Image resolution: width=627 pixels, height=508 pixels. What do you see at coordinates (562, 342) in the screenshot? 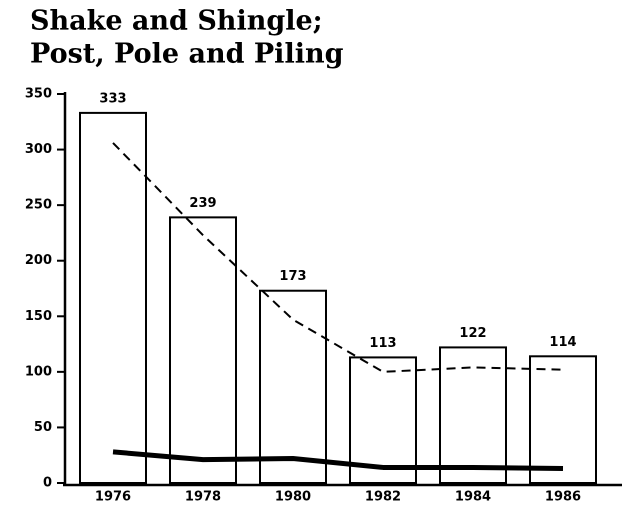
I see `data-label: 114` at bounding box center [562, 342].